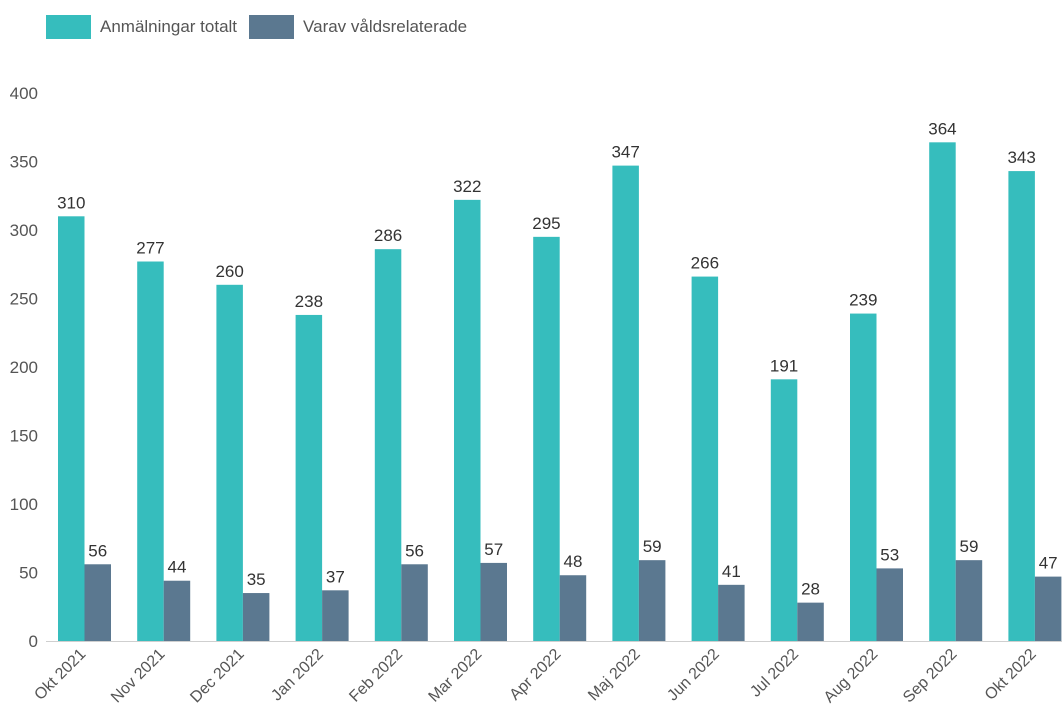 Image resolution: width=1062 pixels, height=711 pixels. I want to click on x-tick-label: Jul 2022, so click(774, 673).